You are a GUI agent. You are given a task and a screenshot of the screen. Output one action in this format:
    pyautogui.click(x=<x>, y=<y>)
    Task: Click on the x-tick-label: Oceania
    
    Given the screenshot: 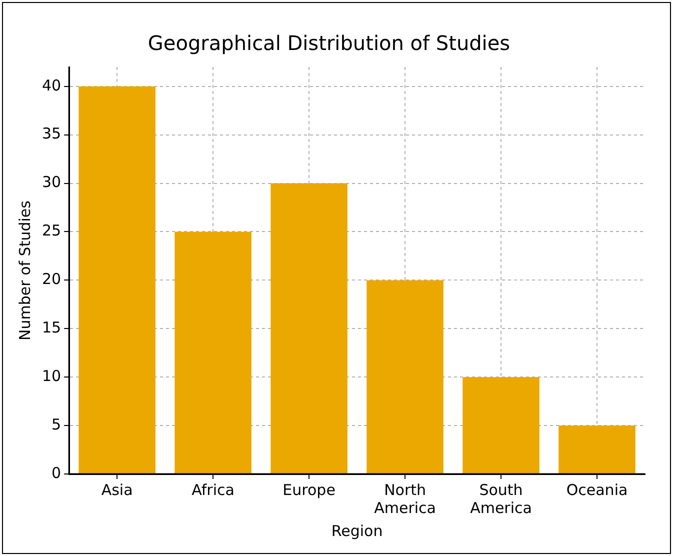 What is the action you would take?
    pyautogui.click(x=597, y=489)
    